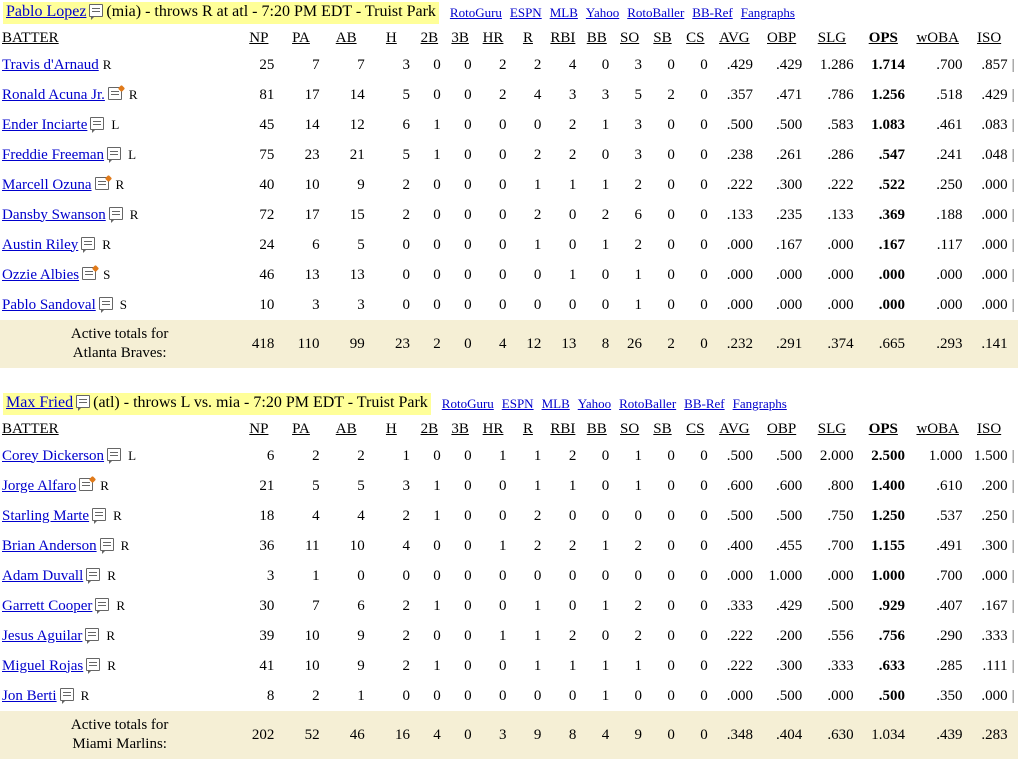 This screenshot has width=1024, height=774. I want to click on pitcher-link: Max Fried, so click(40, 402).